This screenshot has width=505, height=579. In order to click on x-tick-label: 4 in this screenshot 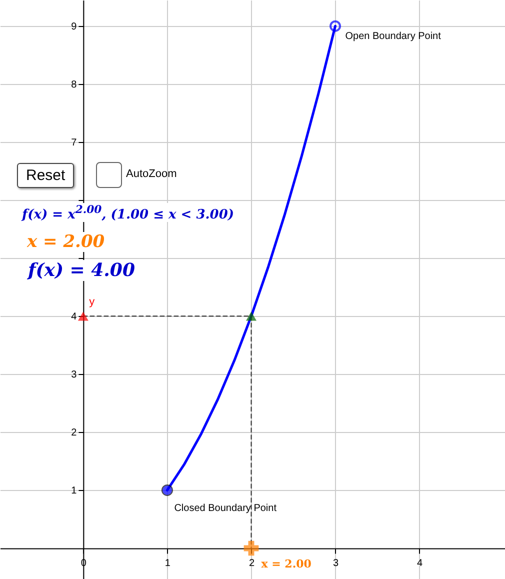, I will do `click(420, 563)`.